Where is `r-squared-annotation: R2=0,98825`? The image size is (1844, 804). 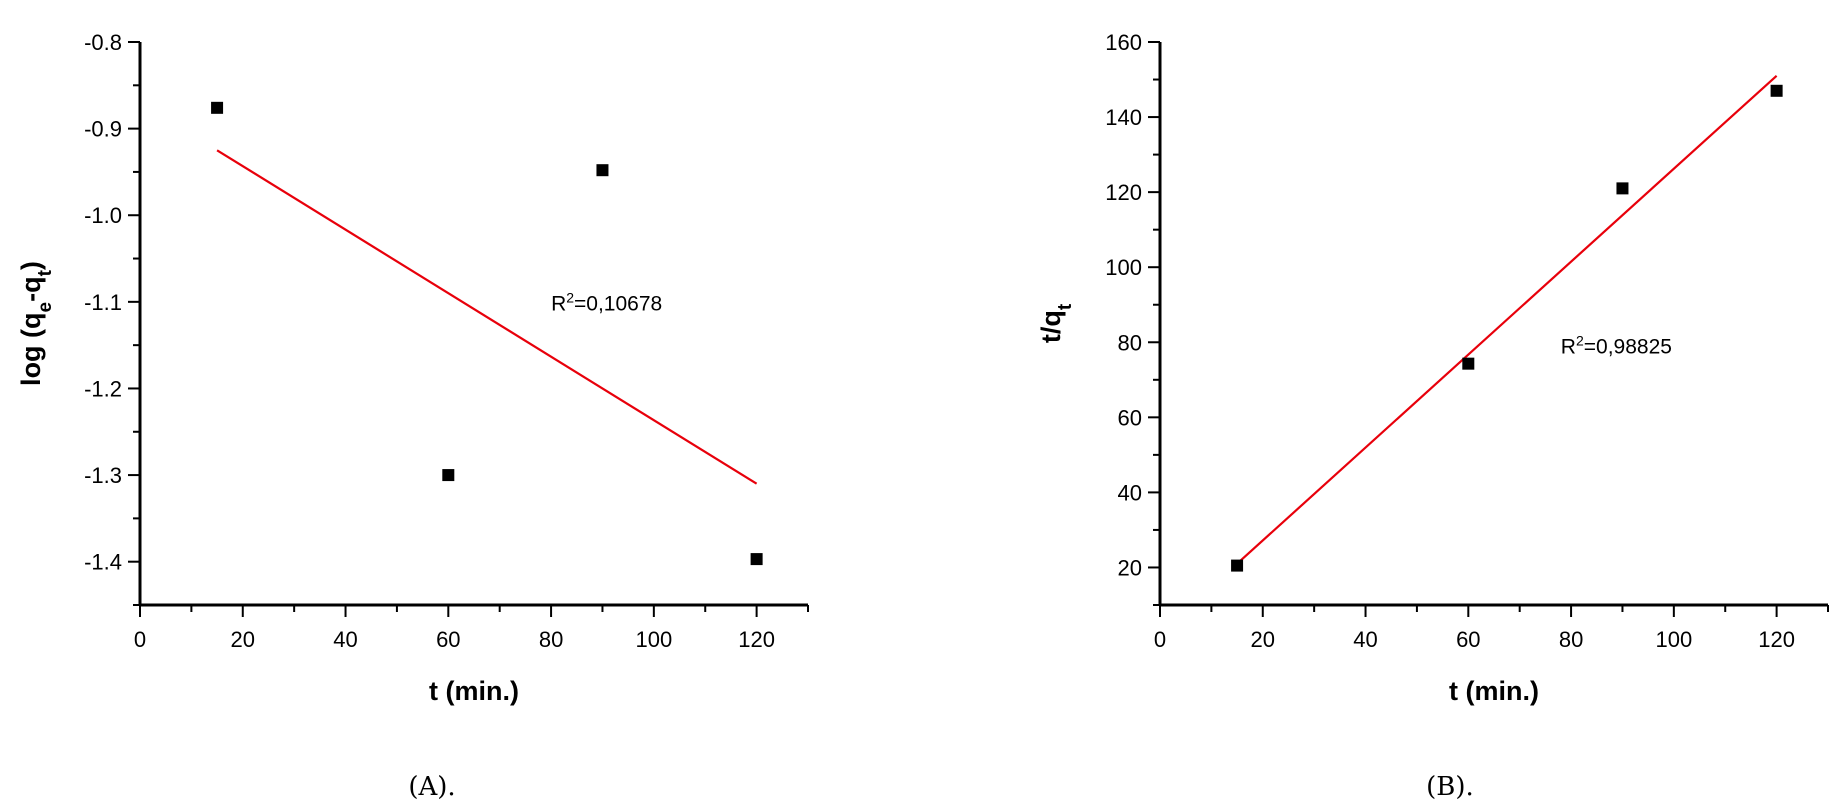 r-squared-annotation: R2=0,98825 is located at coordinates (1616, 346).